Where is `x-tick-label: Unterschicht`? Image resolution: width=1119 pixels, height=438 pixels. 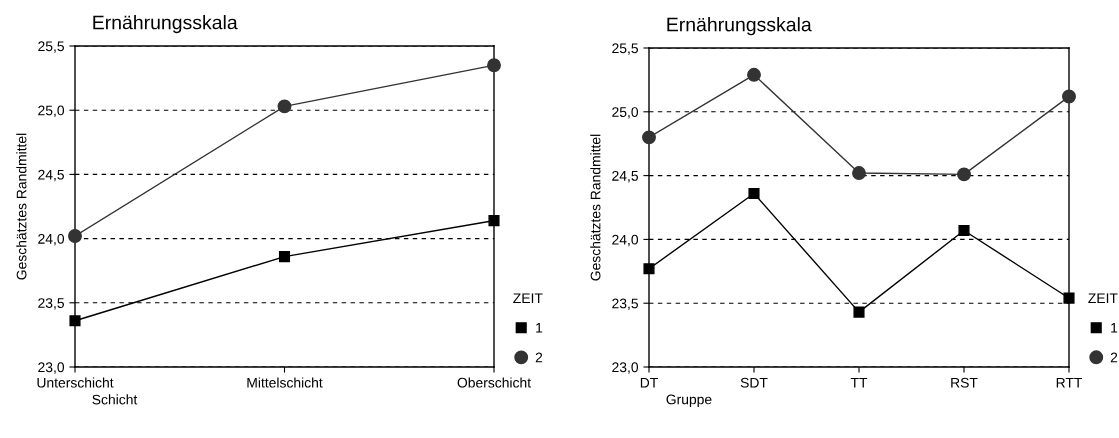 x-tick-label: Unterschicht is located at coordinates (75, 382).